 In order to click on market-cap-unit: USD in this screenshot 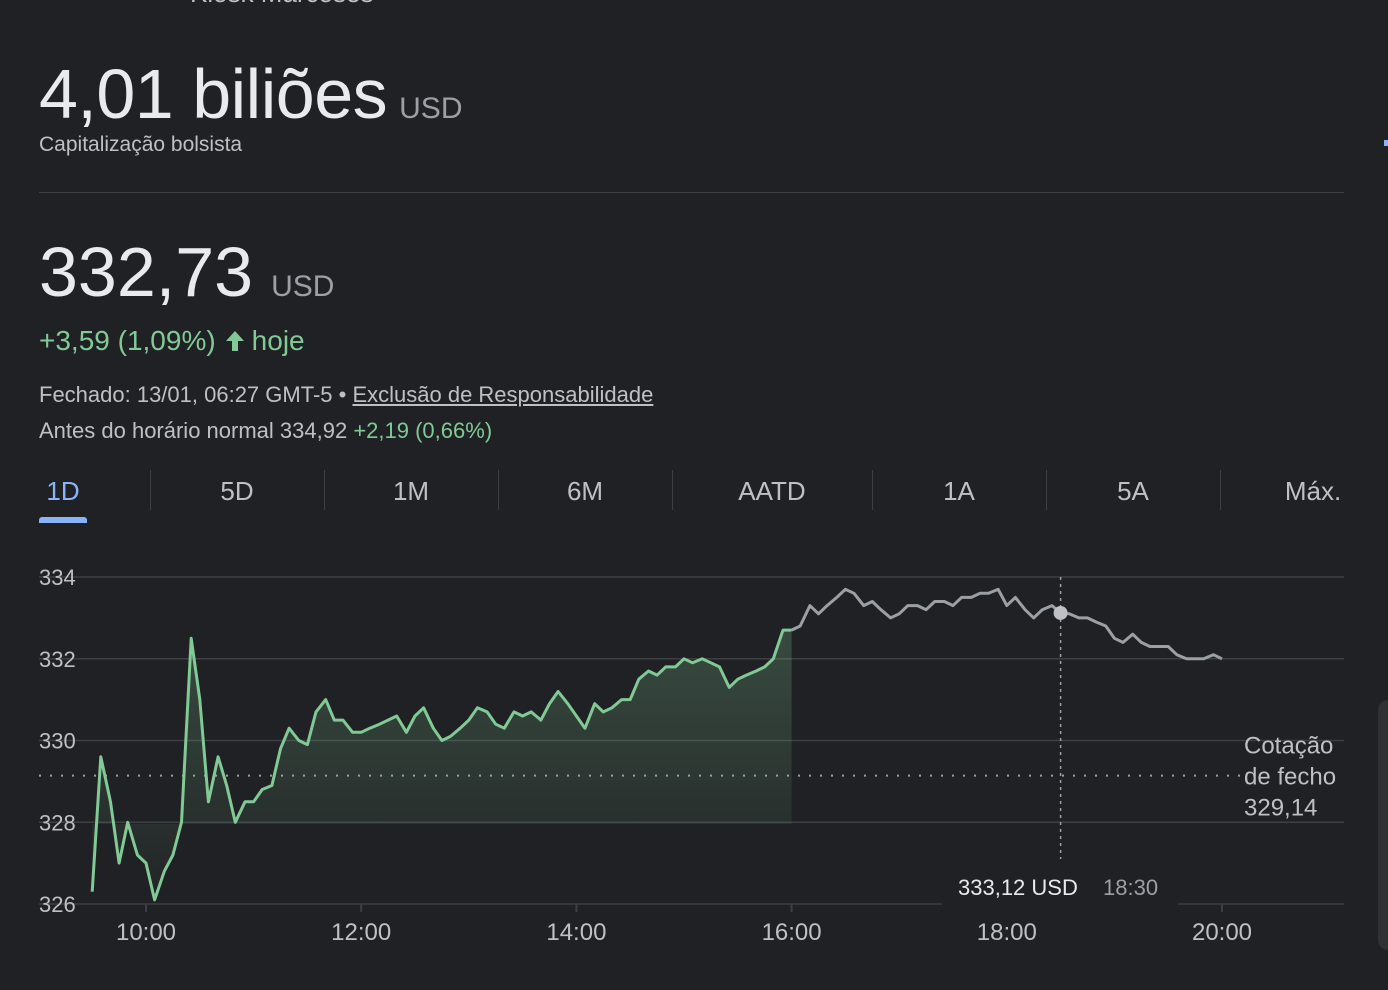, I will do `click(431, 108)`.